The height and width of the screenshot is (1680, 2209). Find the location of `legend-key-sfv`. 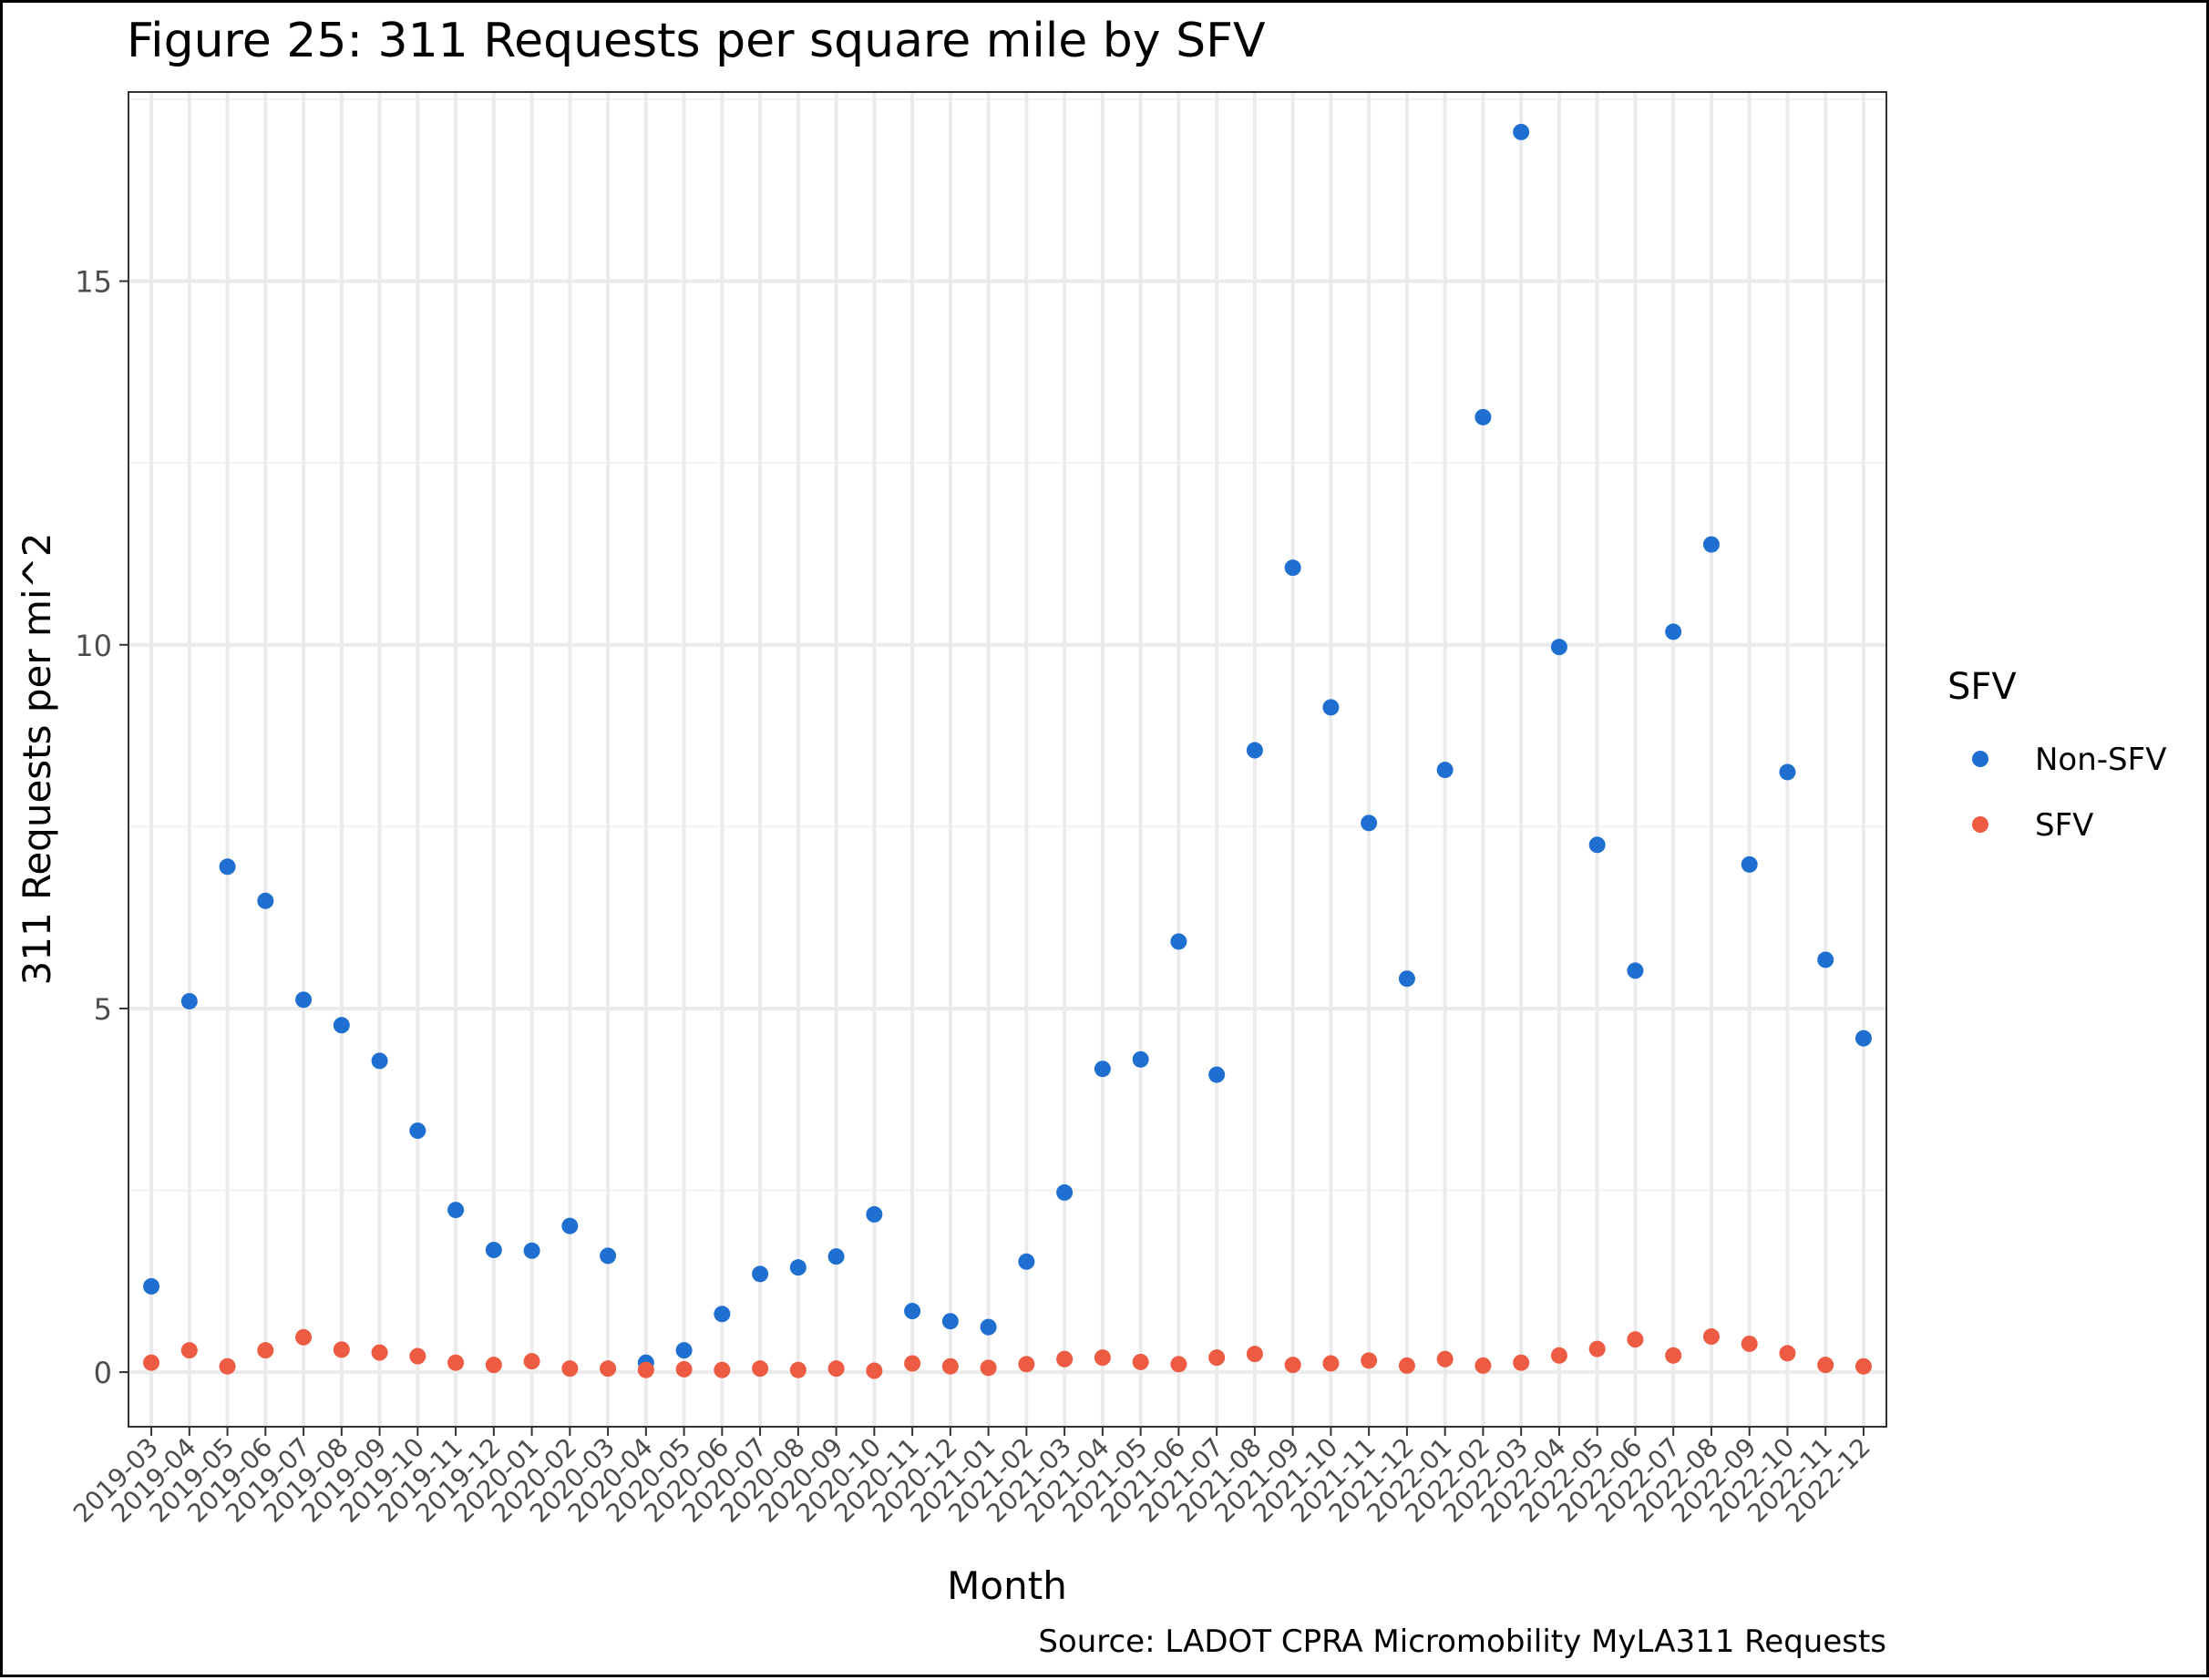

legend-key-sfv is located at coordinates (1980, 825).